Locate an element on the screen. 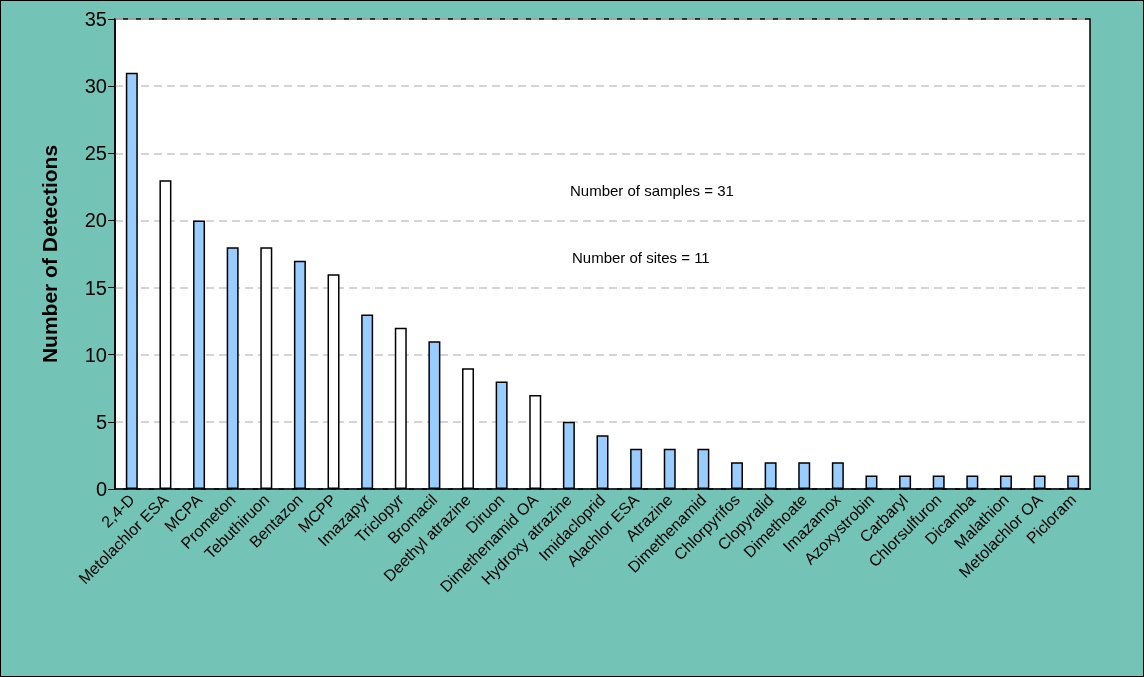 This screenshot has width=1144, height=677. y-tick-label: 25 is located at coordinates (95, 153).